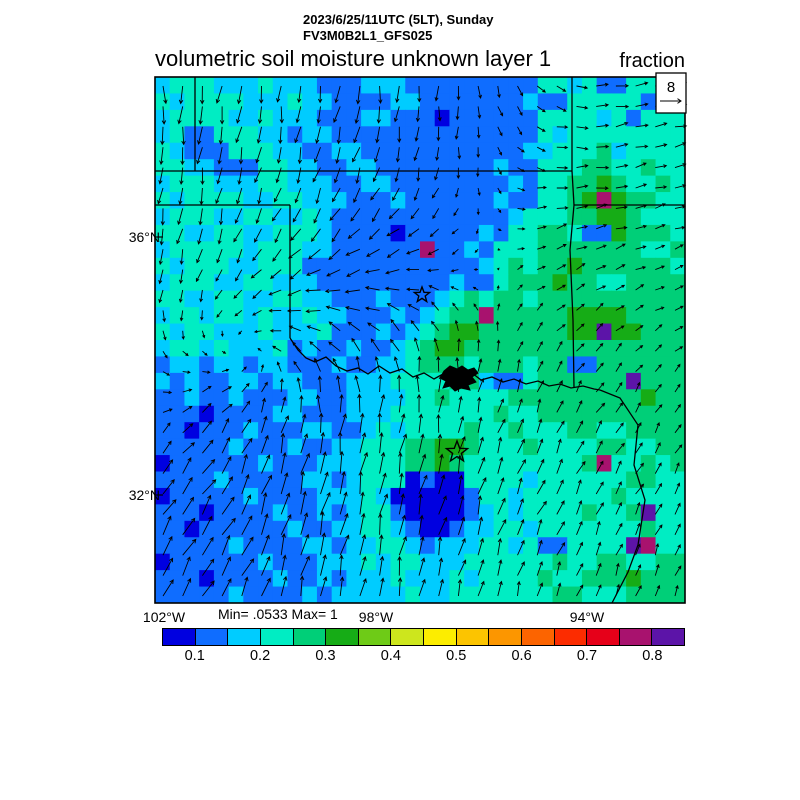 The height and width of the screenshot is (800, 800). Describe the element at coordinates (457, 450) in the screenshot. I see `city-star-marker` at that location.